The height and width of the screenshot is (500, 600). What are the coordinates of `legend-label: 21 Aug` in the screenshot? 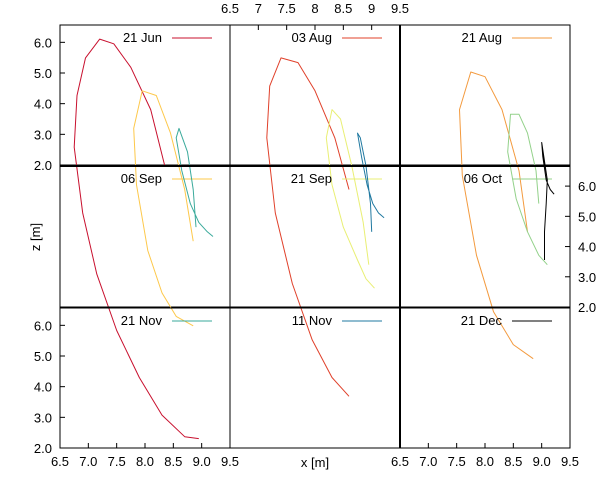 It's located at (482, 37).